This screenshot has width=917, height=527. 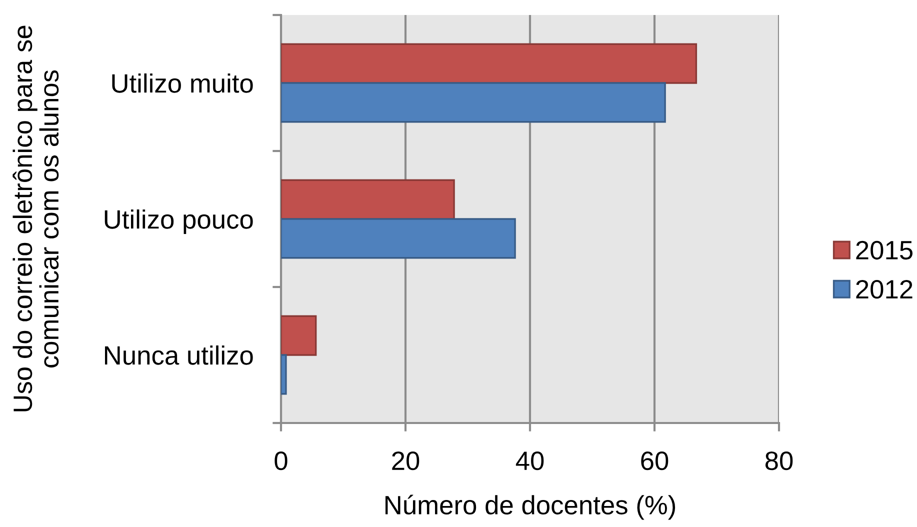 What do you see at coordinates (35, 219) in the screenshot?
I see `y-axis-title: Uso do correio eletrônico para se comunicar com os alunos` at bounding box center [35, 219].